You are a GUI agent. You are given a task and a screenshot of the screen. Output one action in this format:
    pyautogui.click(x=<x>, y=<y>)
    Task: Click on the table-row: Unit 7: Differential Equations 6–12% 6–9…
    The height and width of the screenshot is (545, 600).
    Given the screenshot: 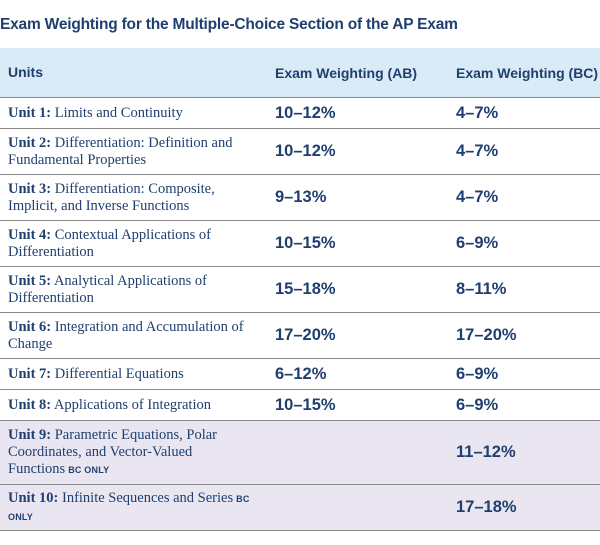 What is the action you would take?
    pyautogui.click(x=300, y=374)
    